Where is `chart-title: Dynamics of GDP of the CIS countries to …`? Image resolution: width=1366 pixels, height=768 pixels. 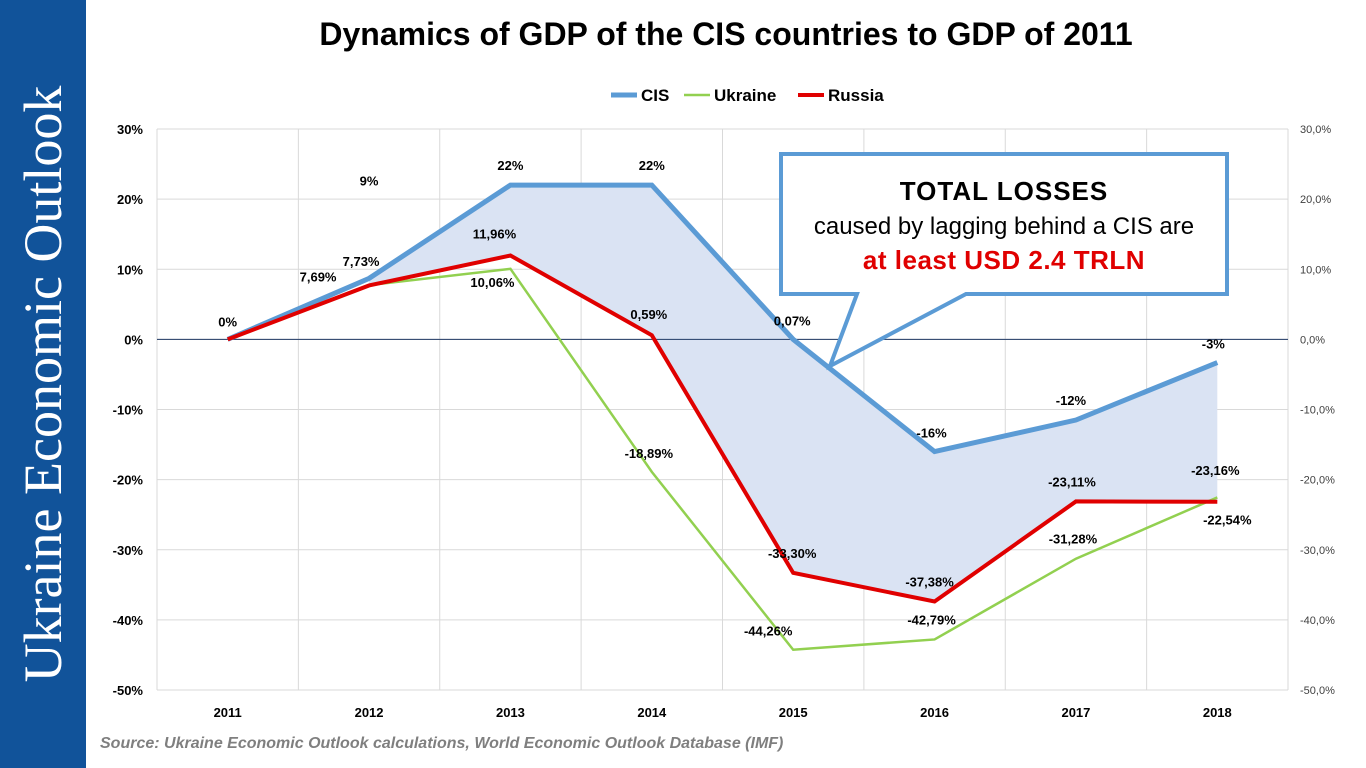
chart-title: Dynamics of GDP of the CIS countries to … is located at coordinates (726, 34).